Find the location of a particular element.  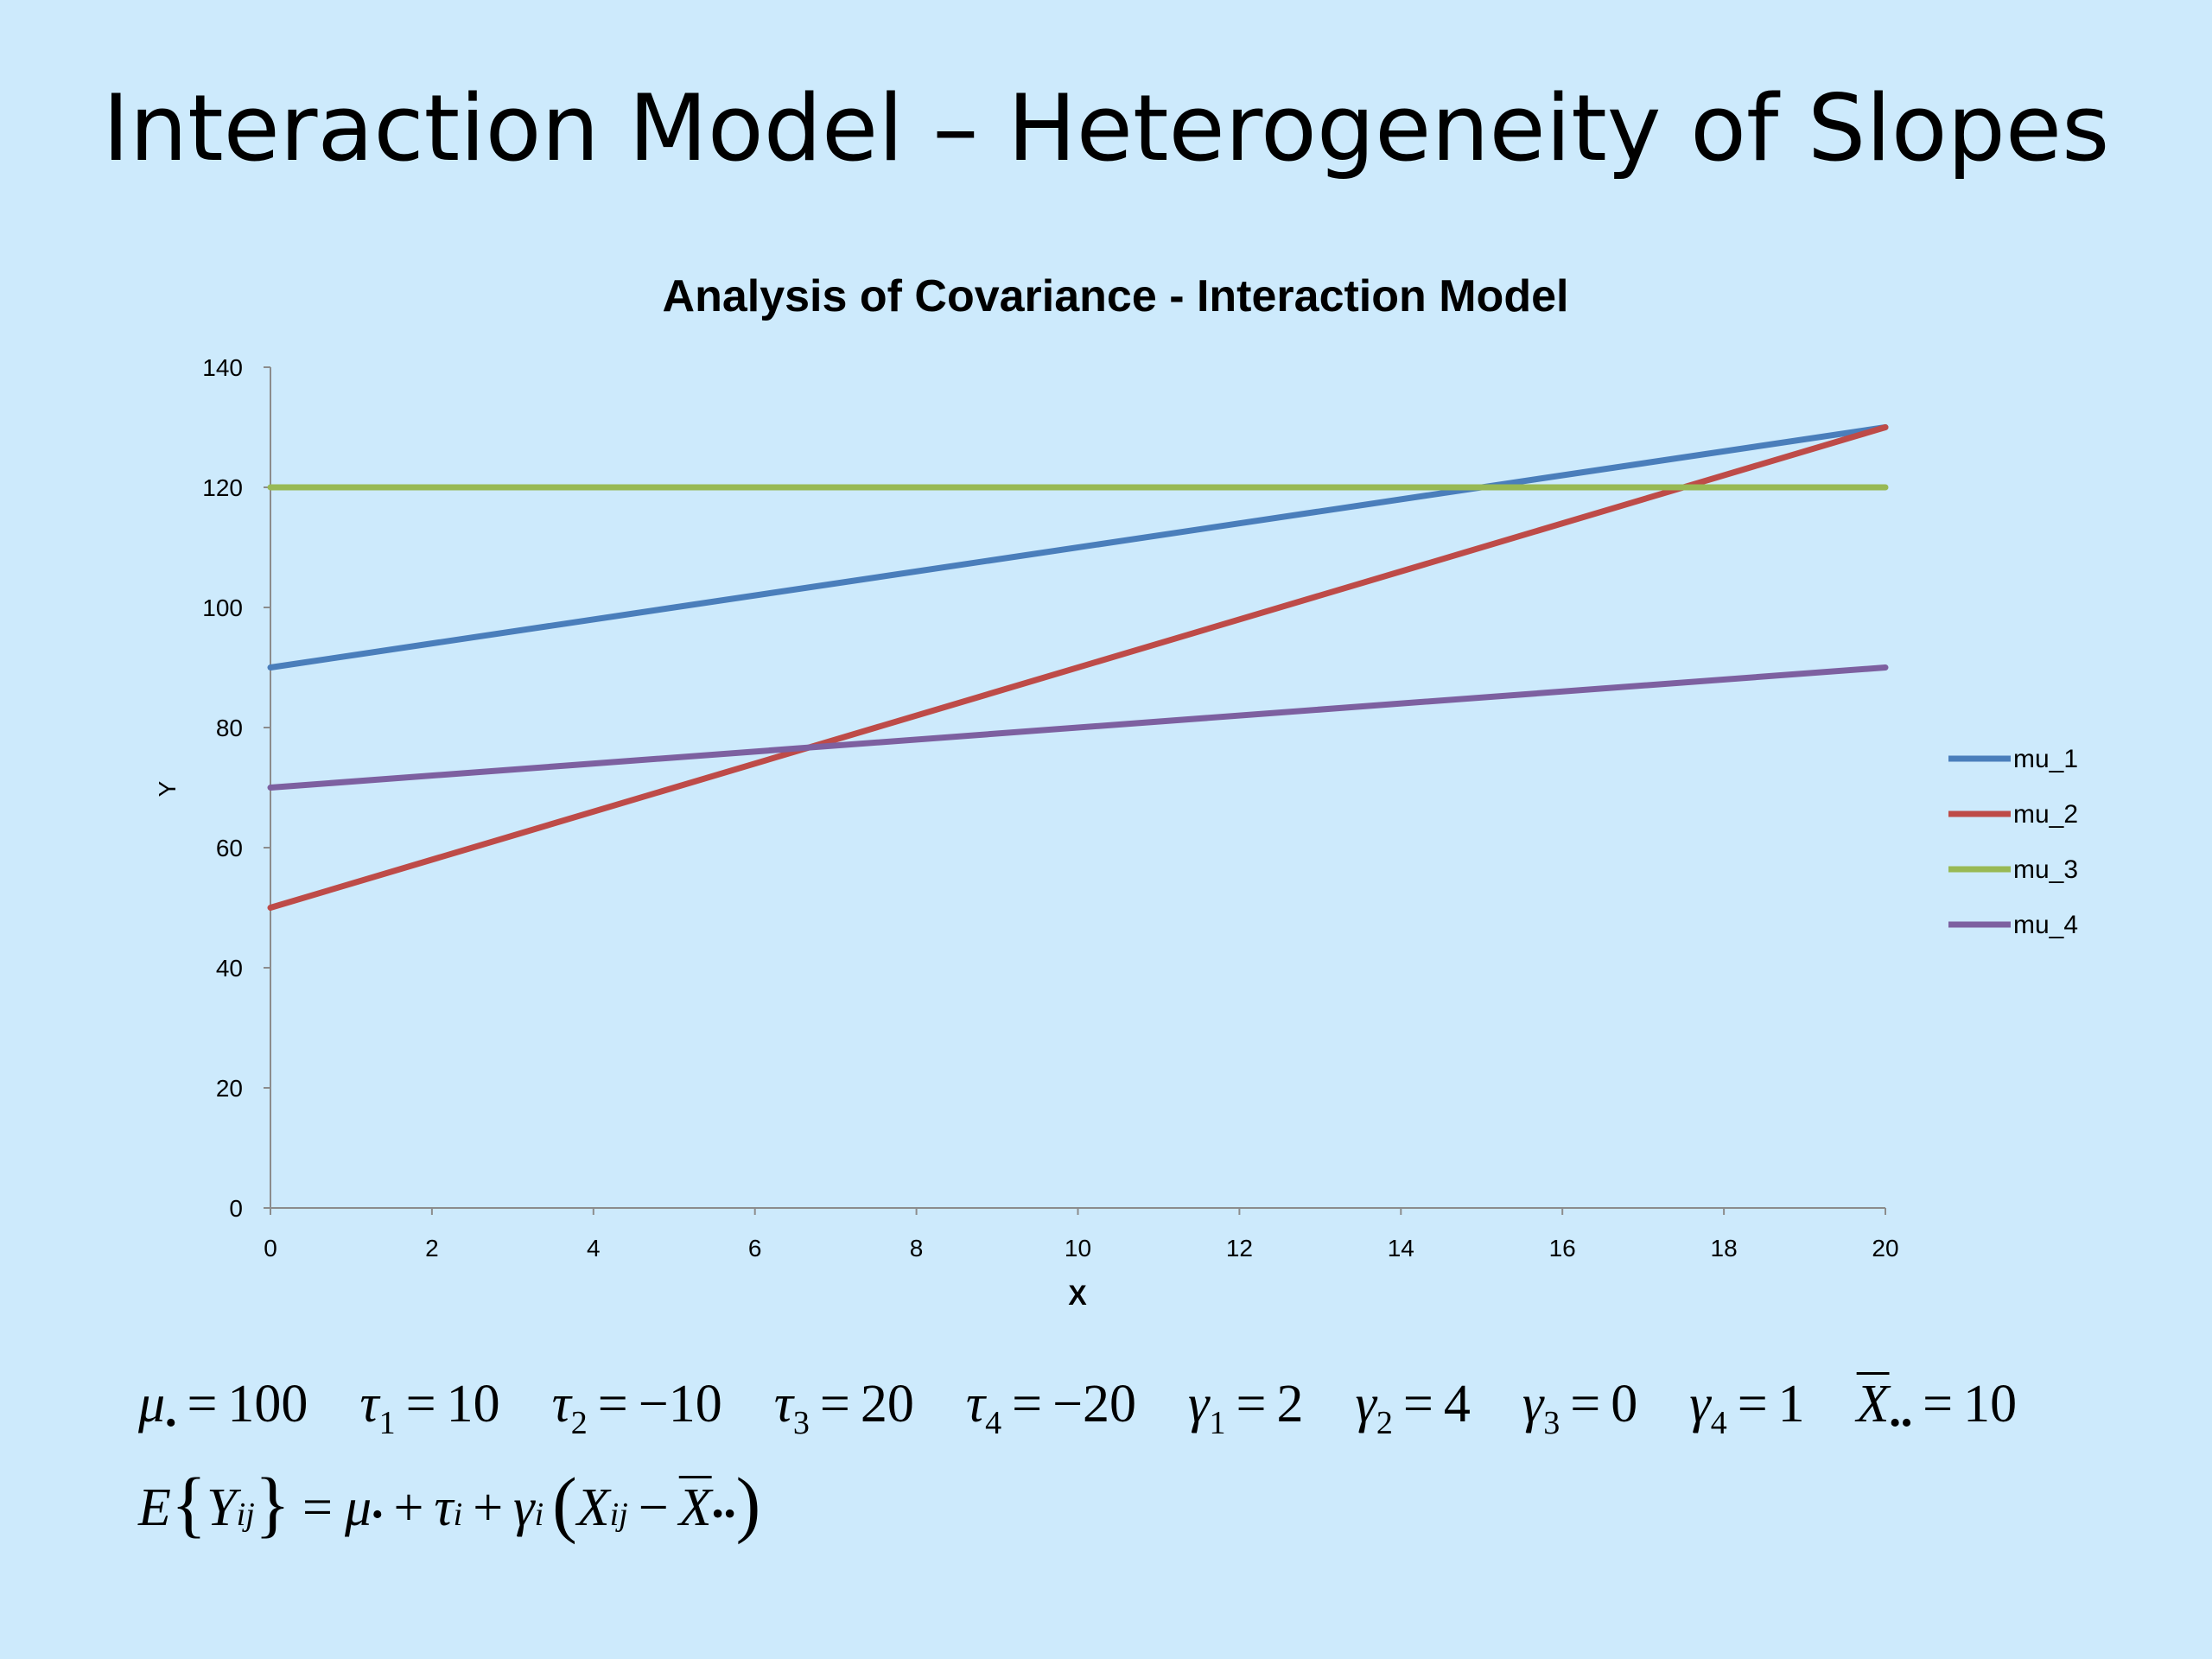

covariate-symbol: X is located at coordinates (593, 1507).